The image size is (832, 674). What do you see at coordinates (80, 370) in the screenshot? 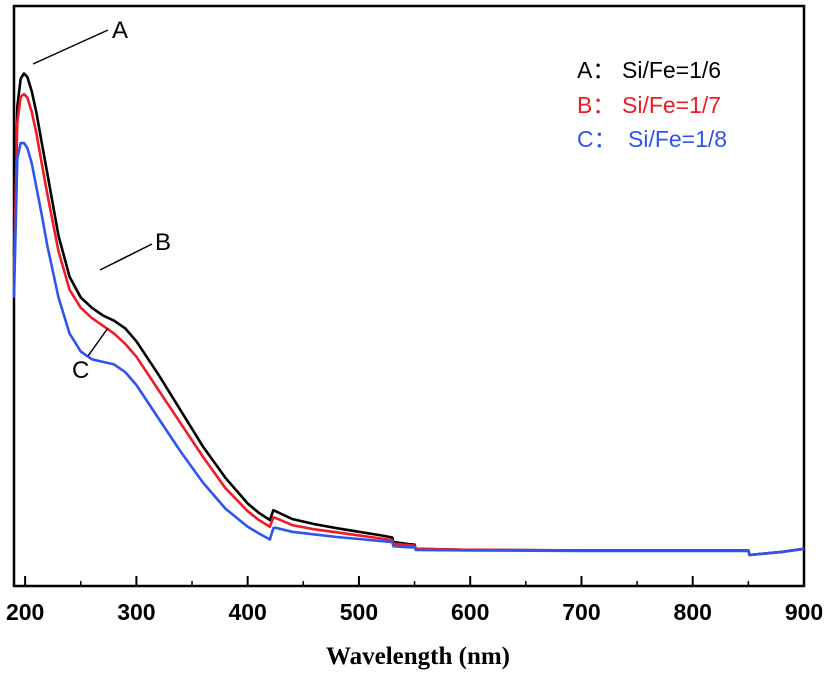
I see `curve-label-c: C` at bounding box center [80, 370].